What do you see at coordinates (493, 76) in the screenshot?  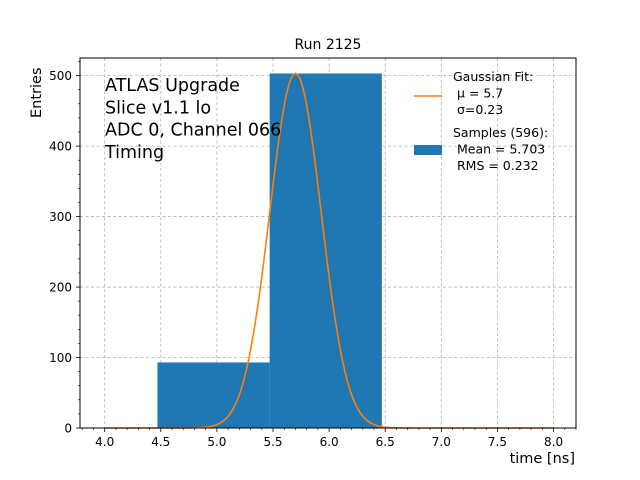 I see `legend-fit-label: Gaussian Fit:` at bounding box center [493, 76].